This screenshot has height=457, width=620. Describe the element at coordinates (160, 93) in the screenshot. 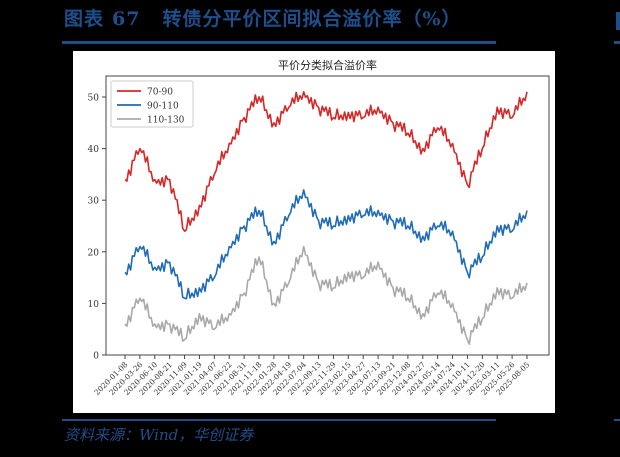

I see `legend-label-70-90: 70-90` at that location.